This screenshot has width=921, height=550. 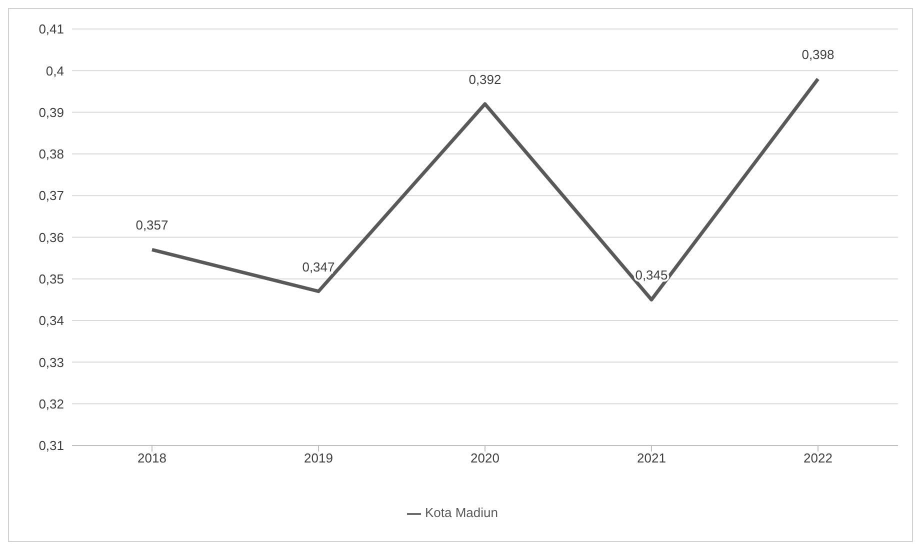 What do you see at coordinates (51, 237) in the screenshot?
I see `y-tick-label: 0,36` at bounding box center [51, 237].